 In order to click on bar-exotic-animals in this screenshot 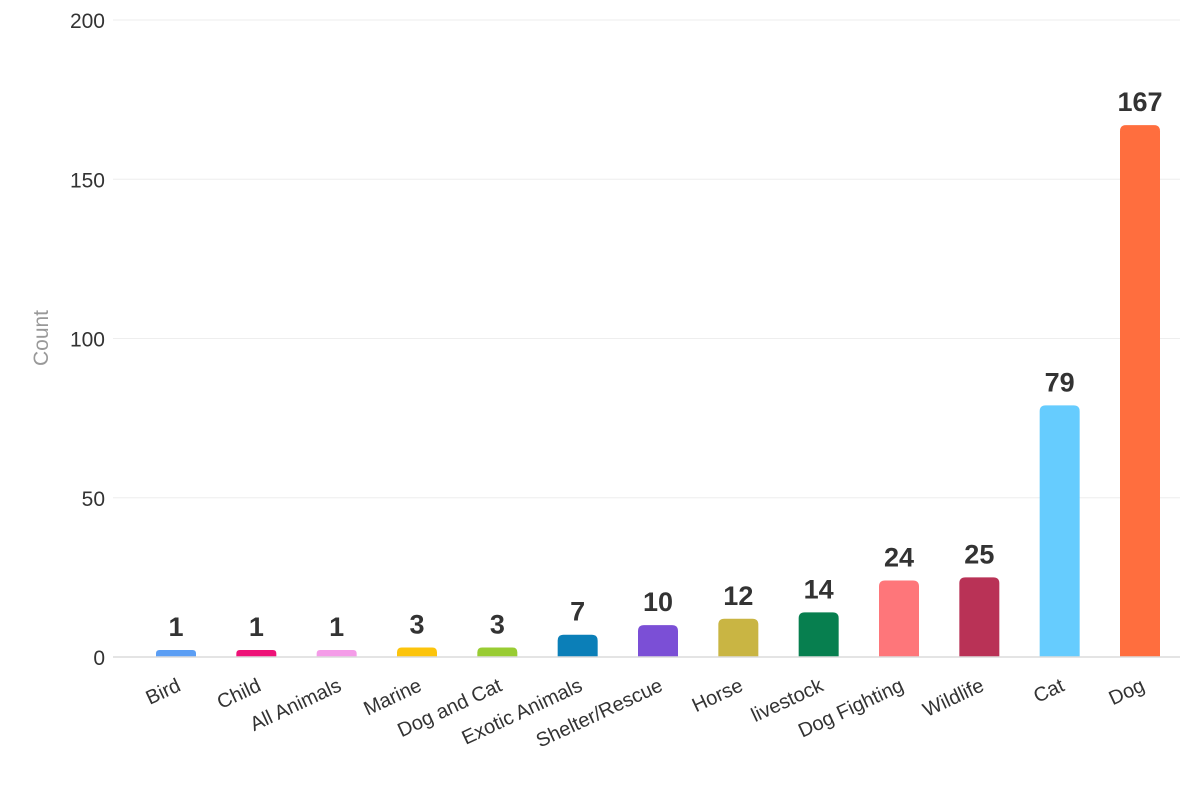, I will do `click(577, 645)`.